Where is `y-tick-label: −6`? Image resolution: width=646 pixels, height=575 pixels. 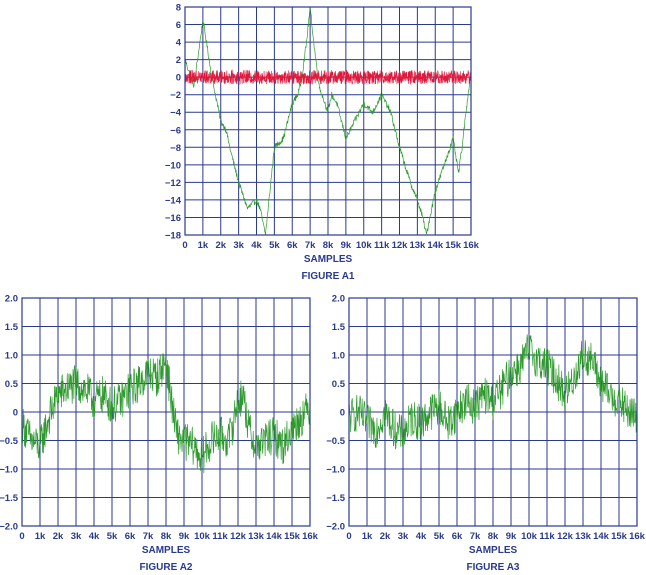
y-tick-label: −6 is located at coordinates (175, 130).